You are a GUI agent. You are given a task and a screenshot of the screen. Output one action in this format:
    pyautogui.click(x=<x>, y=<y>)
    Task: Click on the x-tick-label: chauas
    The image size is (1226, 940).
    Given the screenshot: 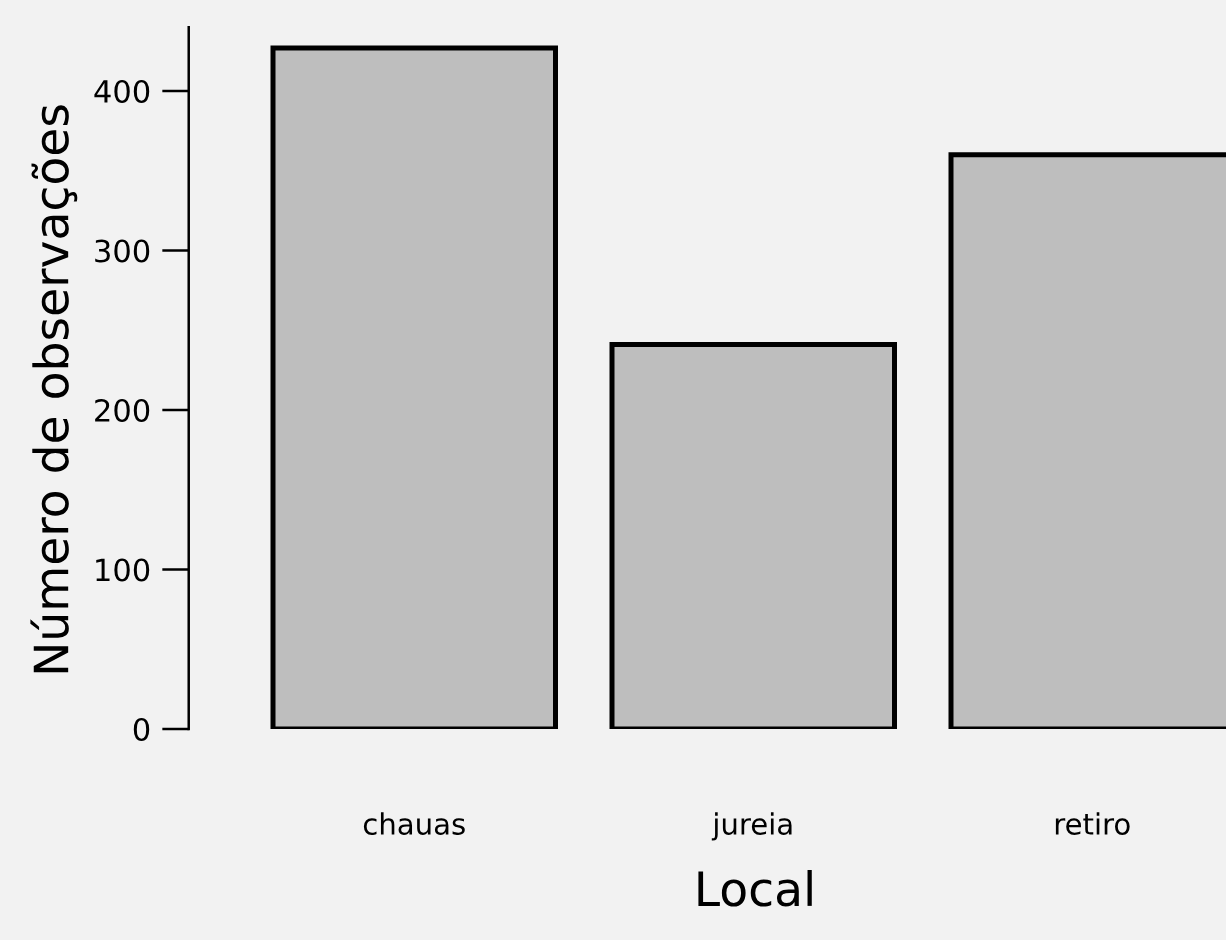 What is the action you would take?
    pyautogui.click(x=414, y=823)
    